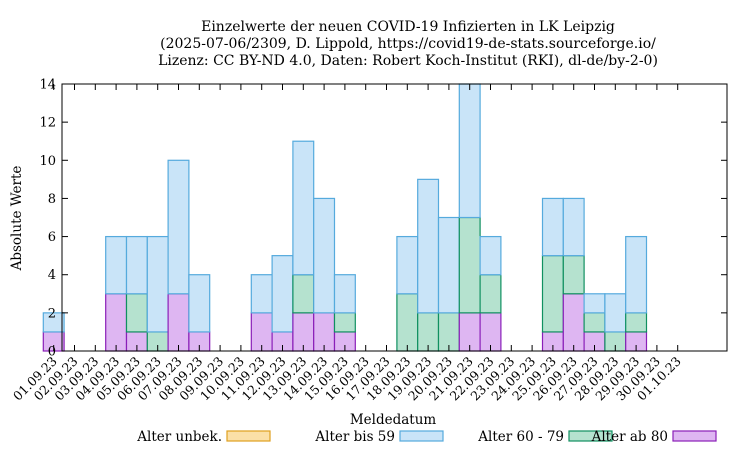 The height and width of the screenshot is (450, 750). What do you see at coordinates (324, 255) in the screenshot?
I see `bar-alter-bis-59-14.09.23` at bounding box center [324, 255].